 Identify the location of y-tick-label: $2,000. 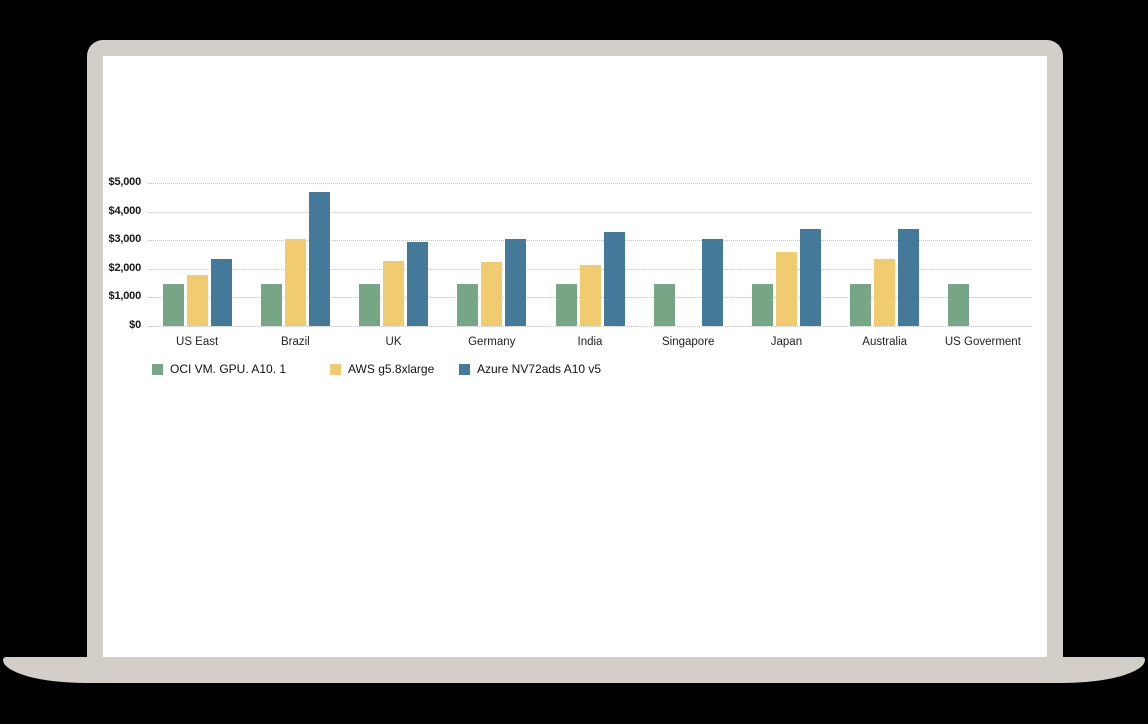
(125, 267).